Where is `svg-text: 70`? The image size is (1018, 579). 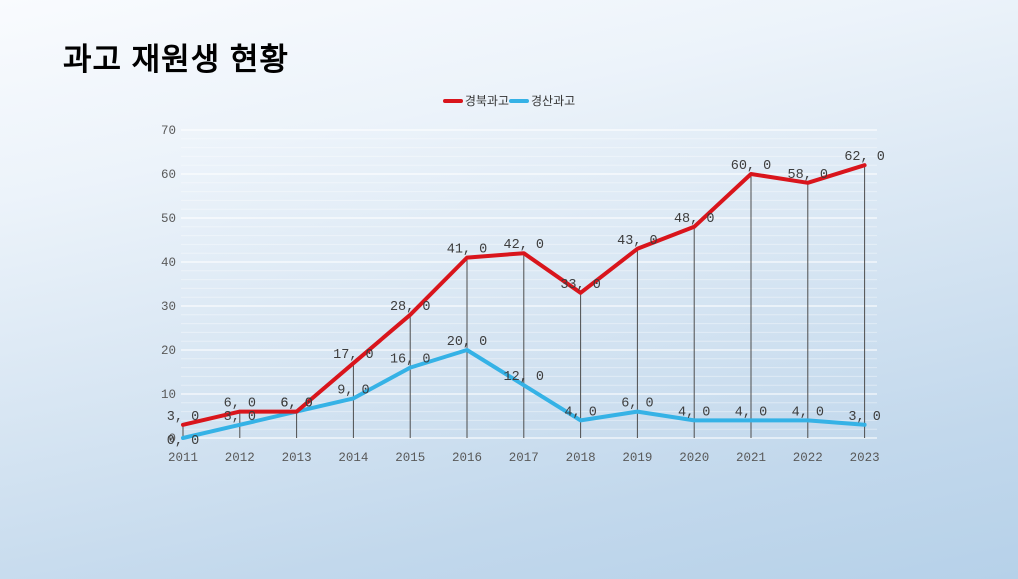
svg-text: 70 is located at coordinates (168, 131).